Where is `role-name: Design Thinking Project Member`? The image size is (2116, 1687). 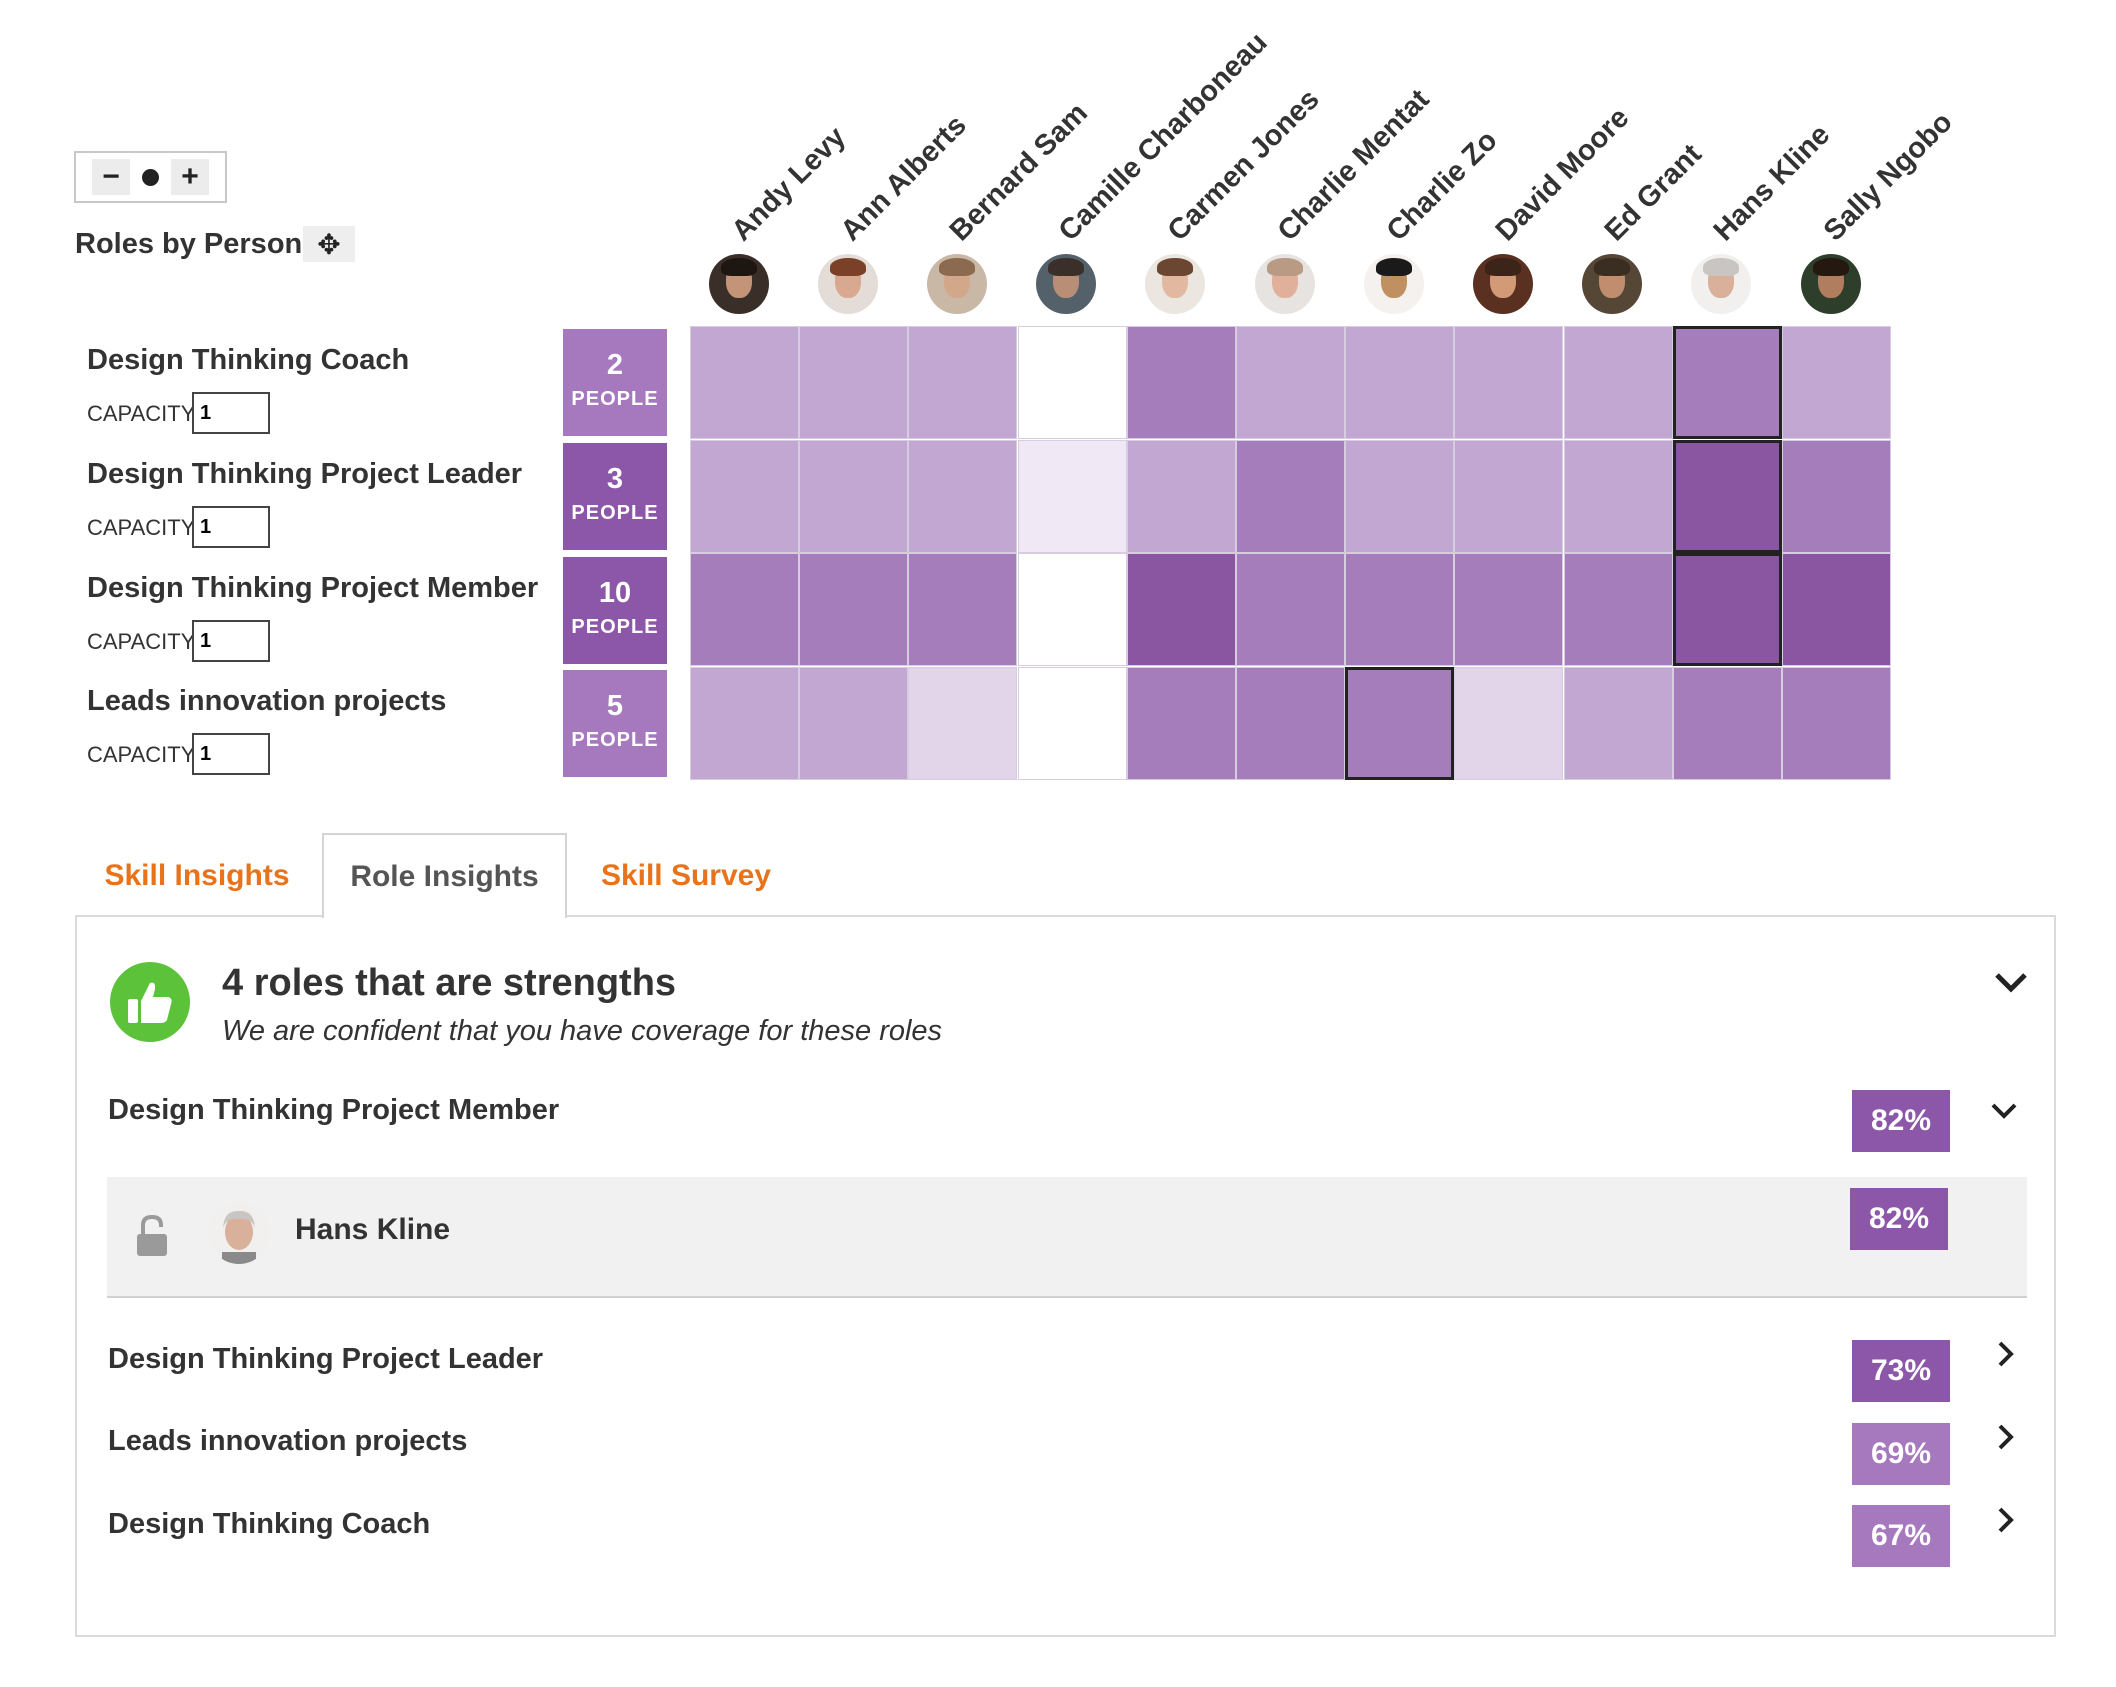 role-name: Design Thinking Project Member is located at coordinates (313, 588).